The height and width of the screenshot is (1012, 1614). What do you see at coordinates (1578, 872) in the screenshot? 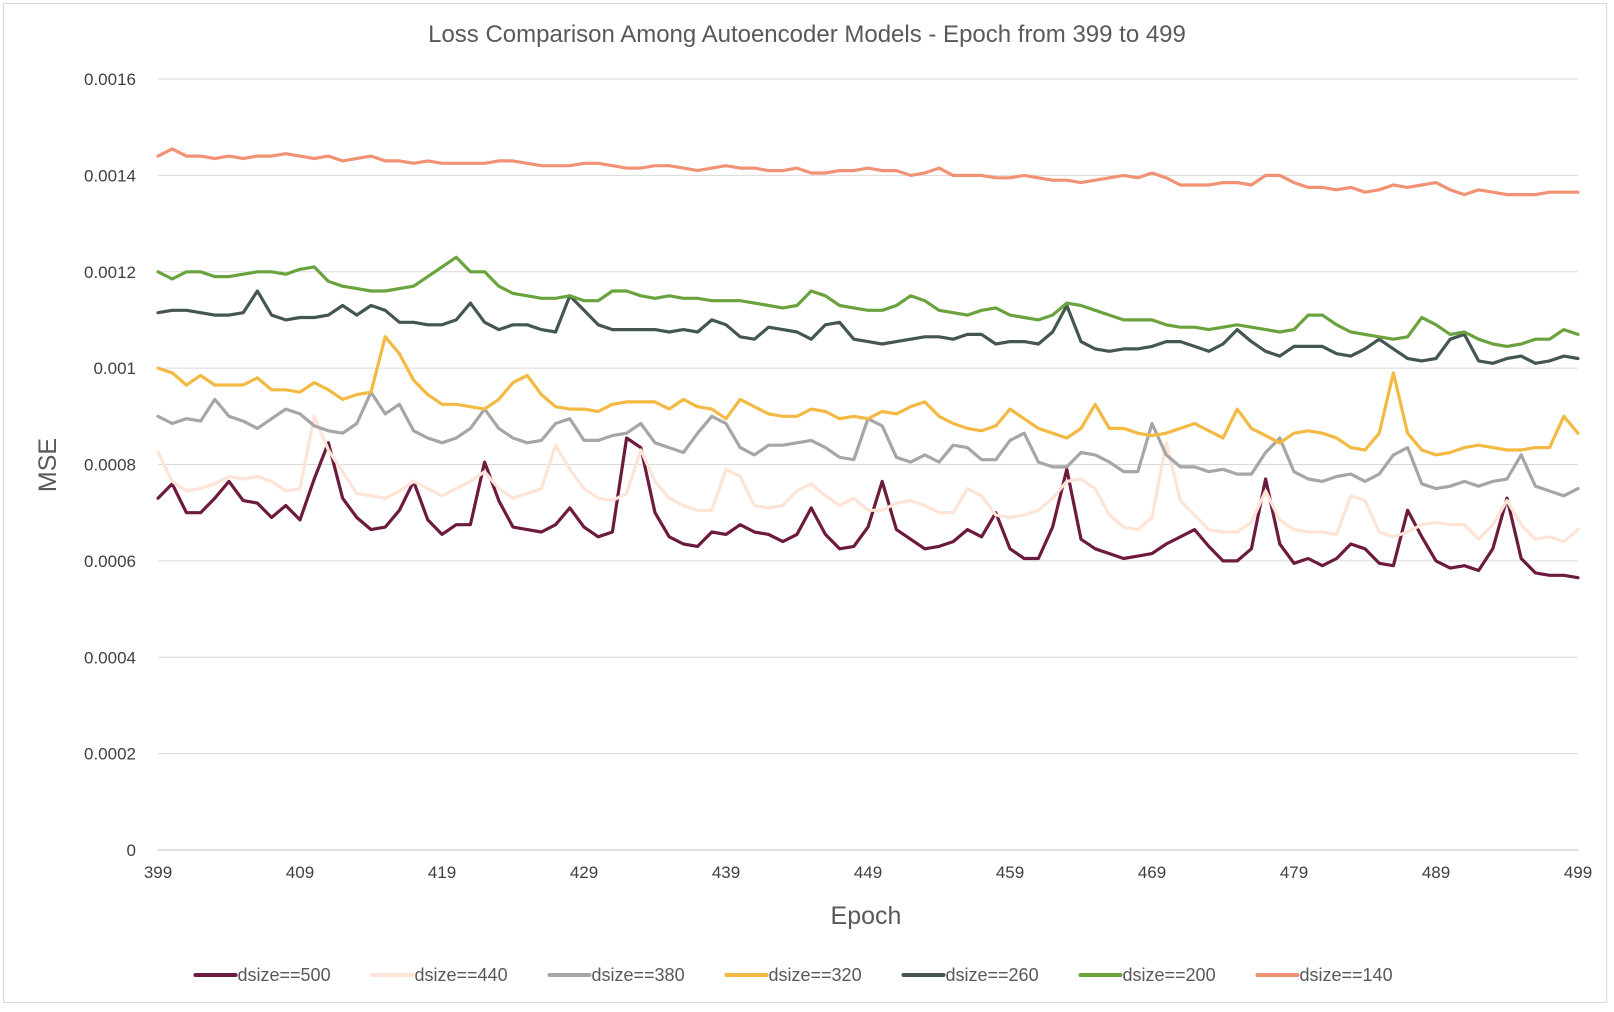
I see `x-tick-label: 499` at bounding box center [1578, 872].